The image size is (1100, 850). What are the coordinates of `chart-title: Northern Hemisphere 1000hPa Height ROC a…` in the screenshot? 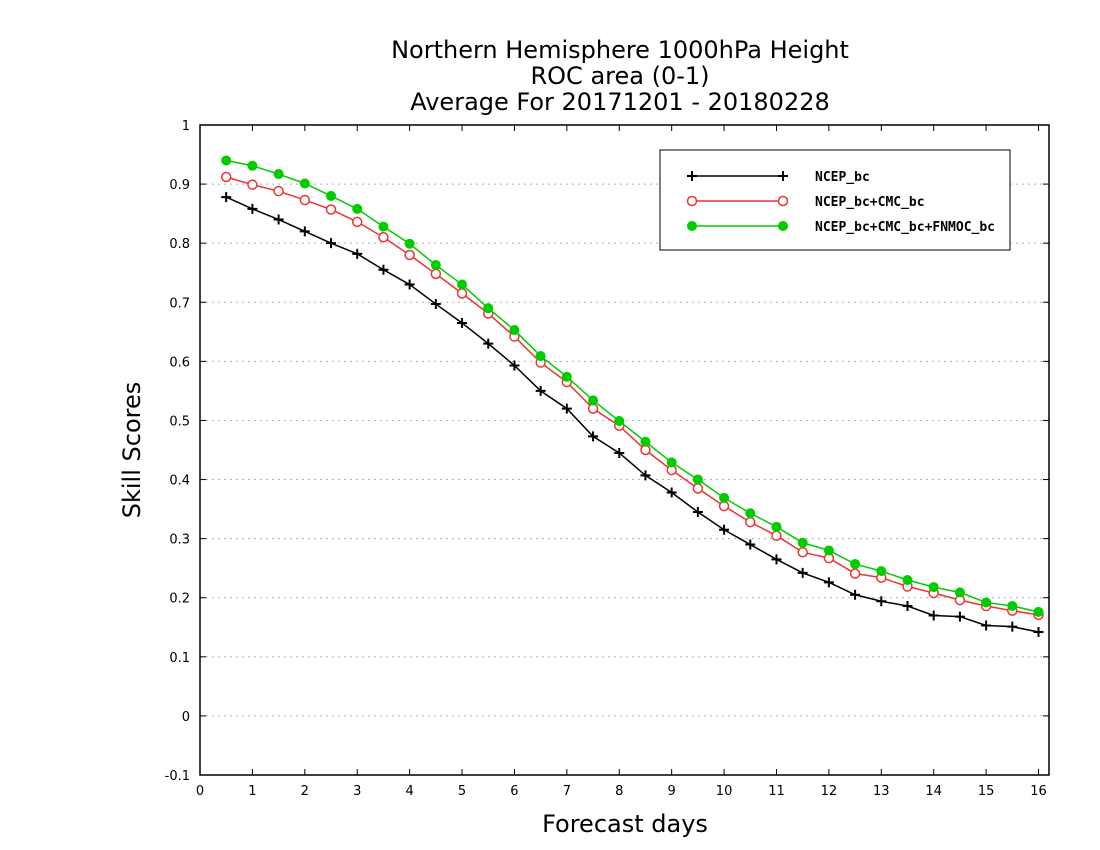 It's located at (620, 76).